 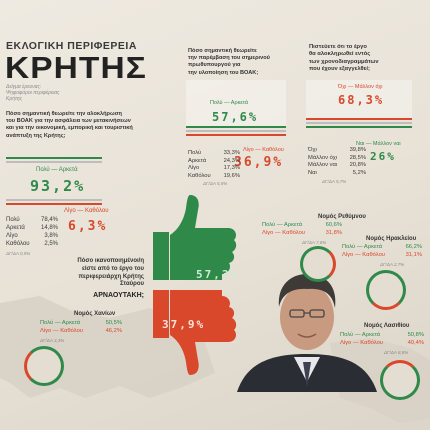 I want to click on q2-row: Λίγο 17,3%, so click(x=214, y=168).